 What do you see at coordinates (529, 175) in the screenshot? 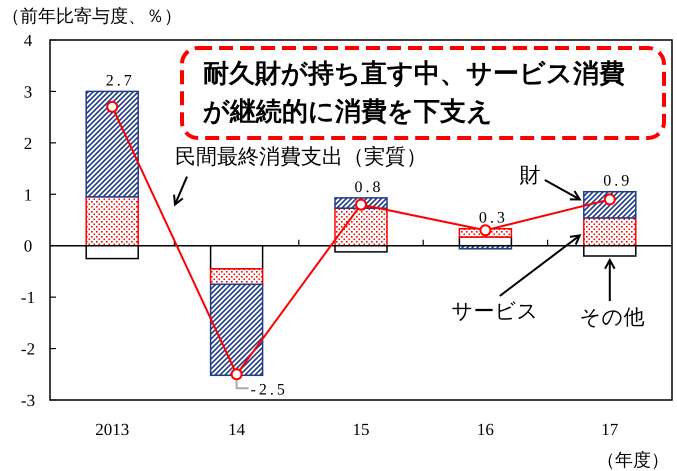
I see `text: 財` at bounding box center [529, 175].